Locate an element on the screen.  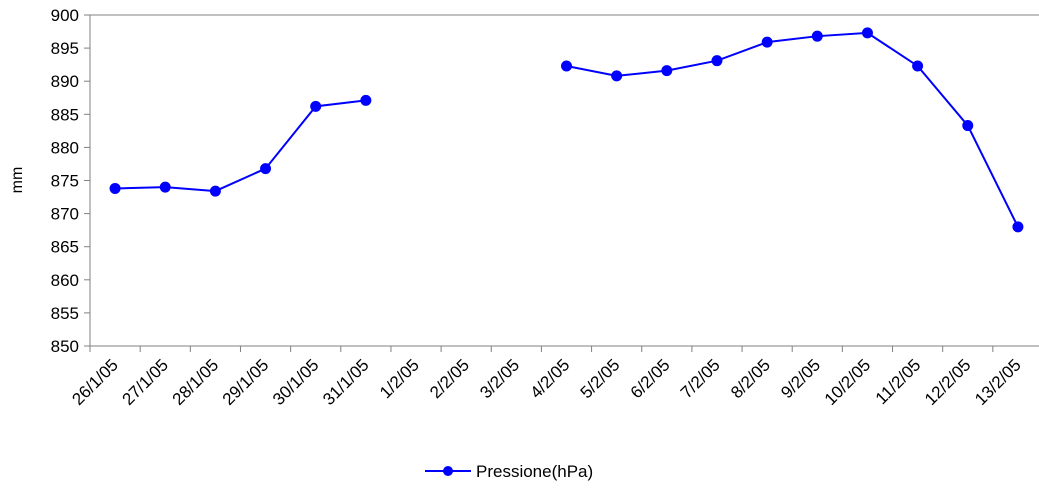
x-tick-label: 8/2/05 is located at coordinates (750, 378).